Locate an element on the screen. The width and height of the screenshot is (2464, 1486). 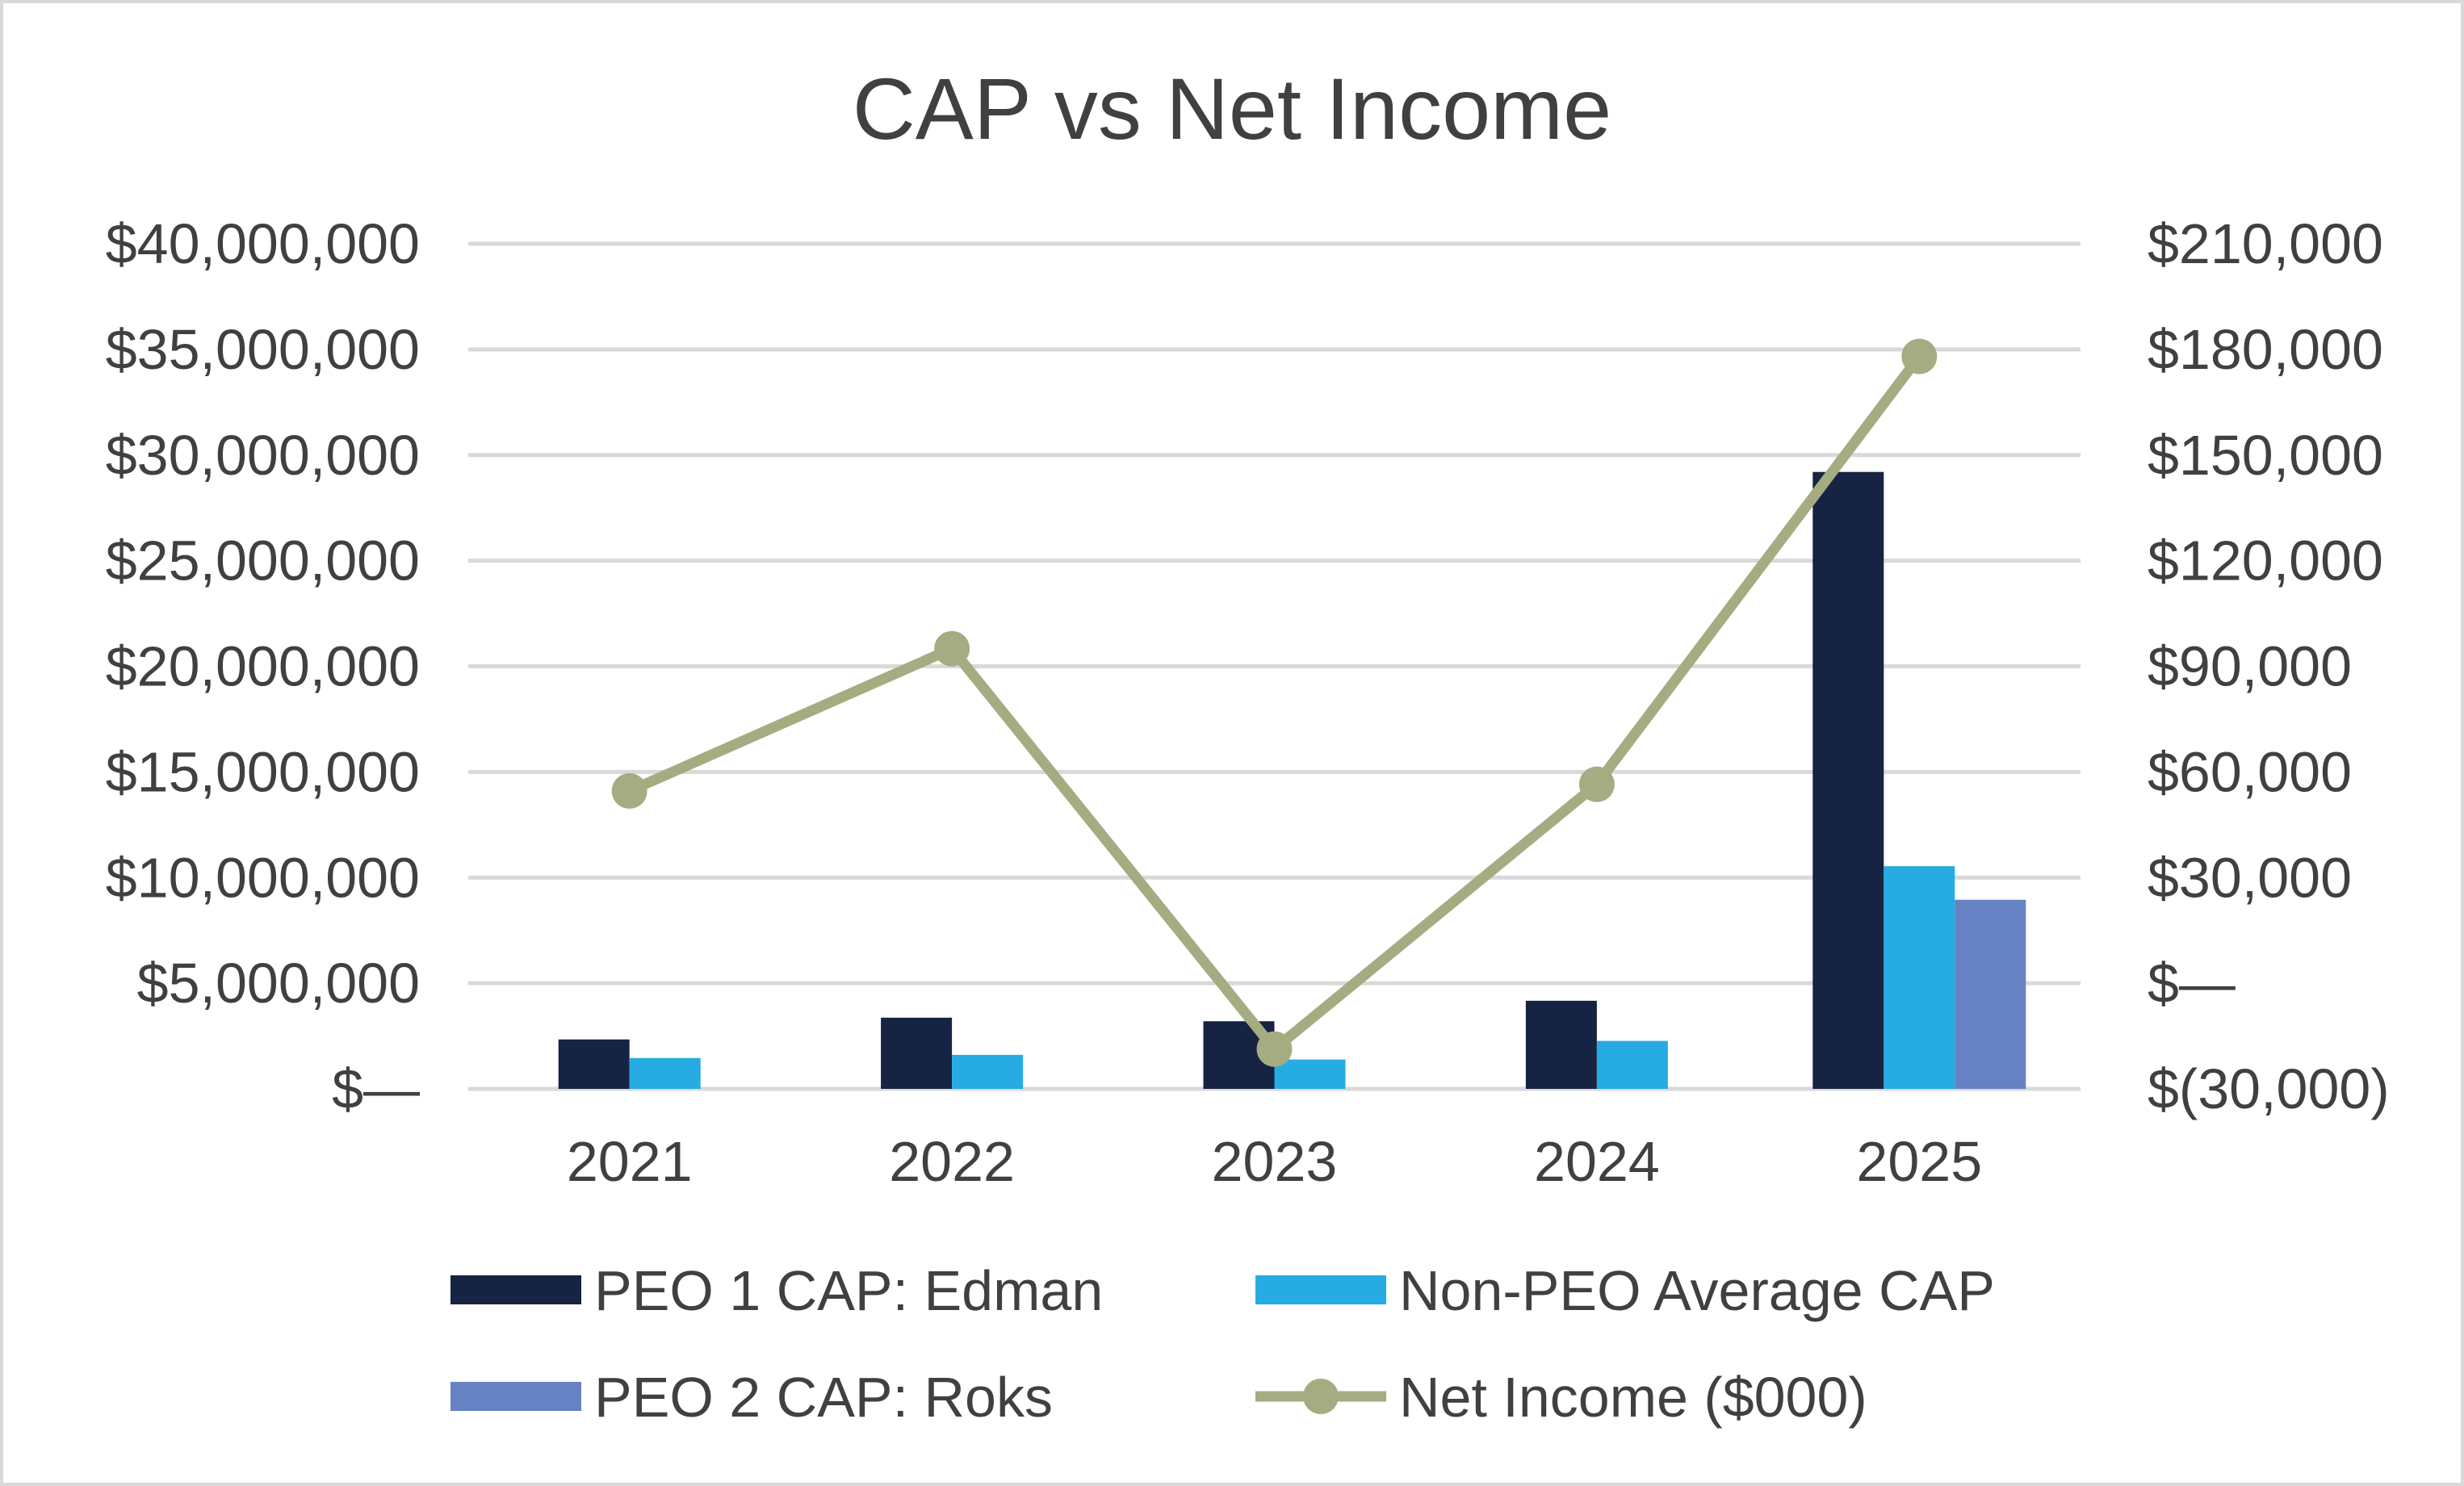
legend-item: PEO 1 CAP: Edman is located at coordinates (776, 1290).